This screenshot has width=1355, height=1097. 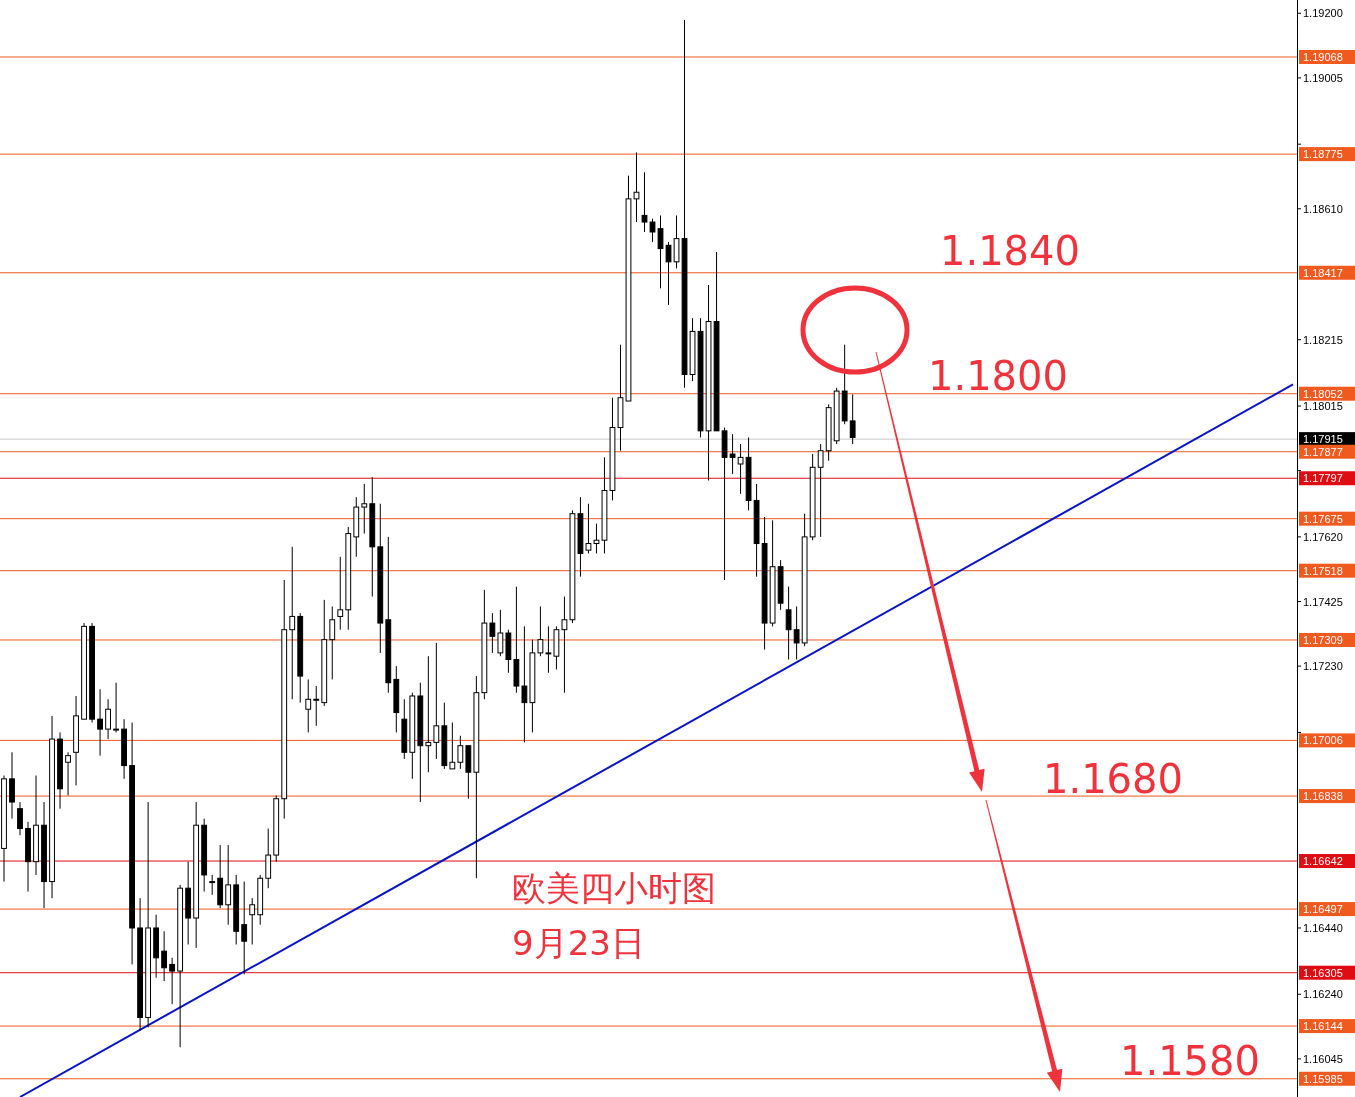 What do you see at coordinates (1323, 478) in the screenshot?
I see `ref-line-label: 1.17797` at bounding box center [1323, 478].